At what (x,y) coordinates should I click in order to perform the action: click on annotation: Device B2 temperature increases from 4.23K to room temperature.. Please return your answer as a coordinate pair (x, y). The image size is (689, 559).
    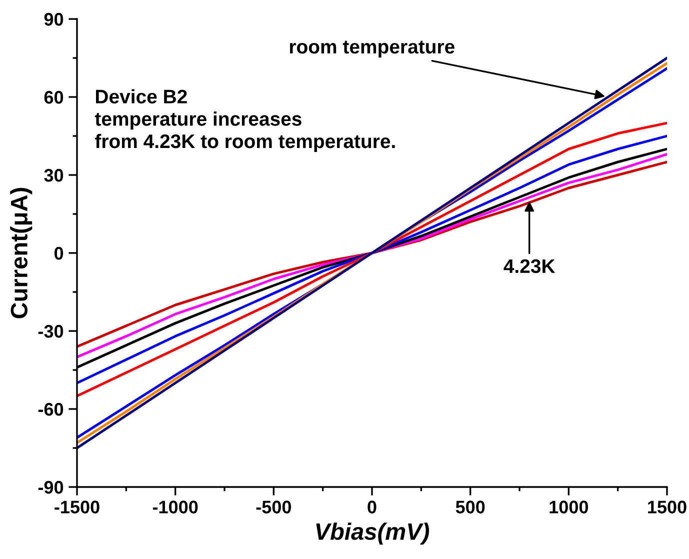
    Looking at the image, I should click on (244, 120).